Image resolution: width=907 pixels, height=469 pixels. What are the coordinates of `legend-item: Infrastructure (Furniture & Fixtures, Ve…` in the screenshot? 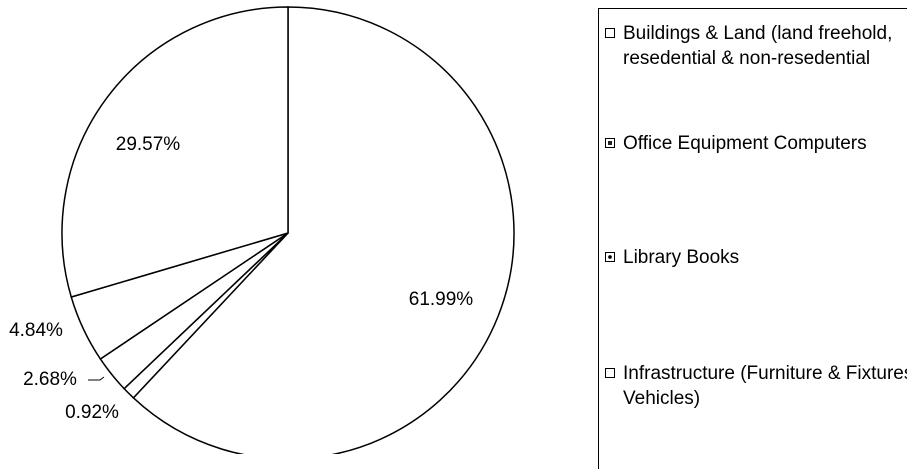 It's located at (756, 386).